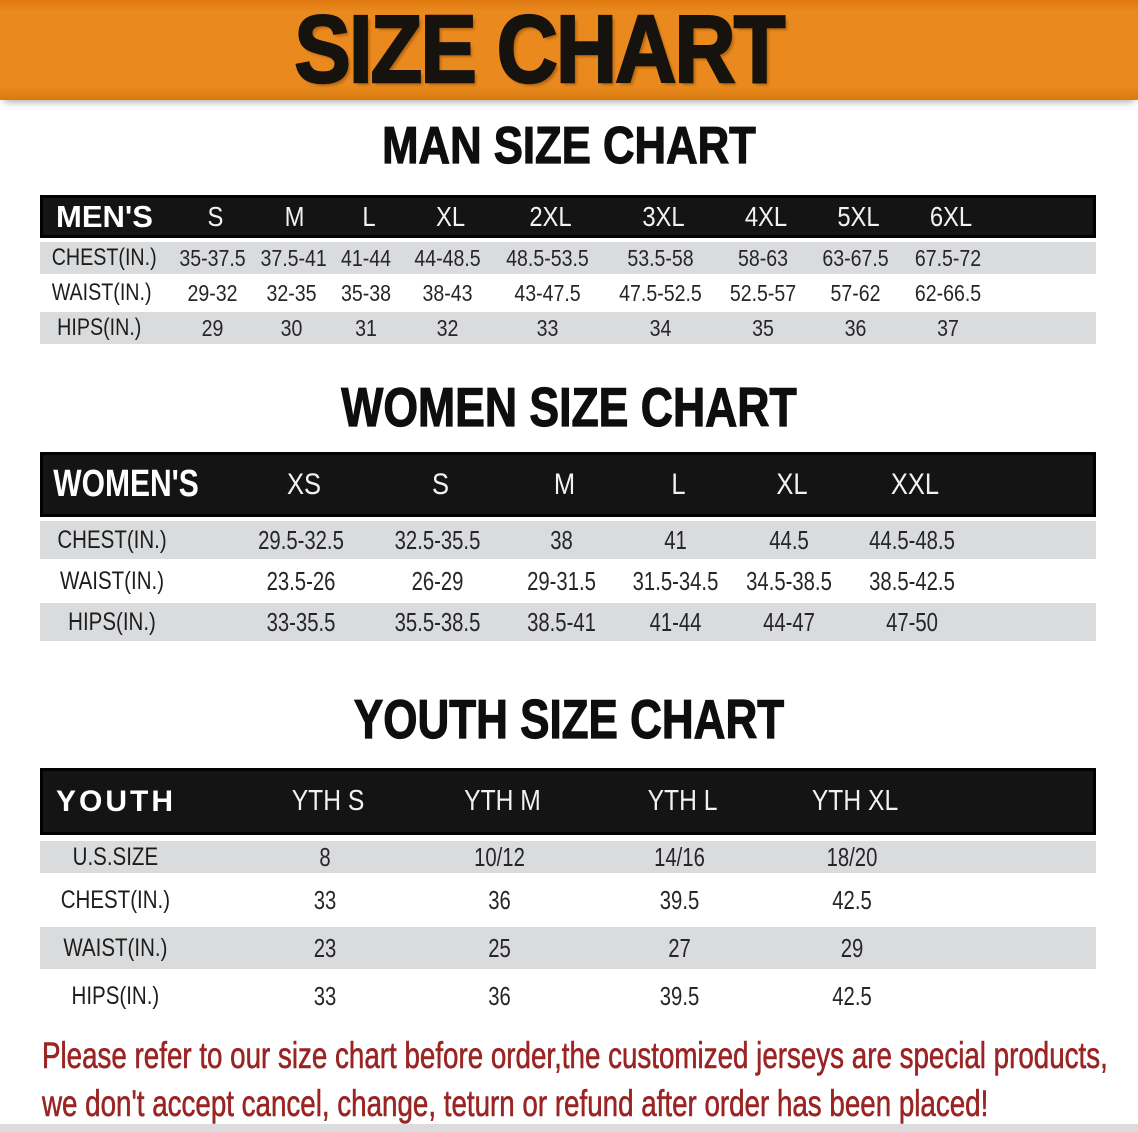 The image size is (1138, 1132). Describe the element at coordinates (116, 801) in the screenshot. I see `youth-header-label: YOUTH` at that location.